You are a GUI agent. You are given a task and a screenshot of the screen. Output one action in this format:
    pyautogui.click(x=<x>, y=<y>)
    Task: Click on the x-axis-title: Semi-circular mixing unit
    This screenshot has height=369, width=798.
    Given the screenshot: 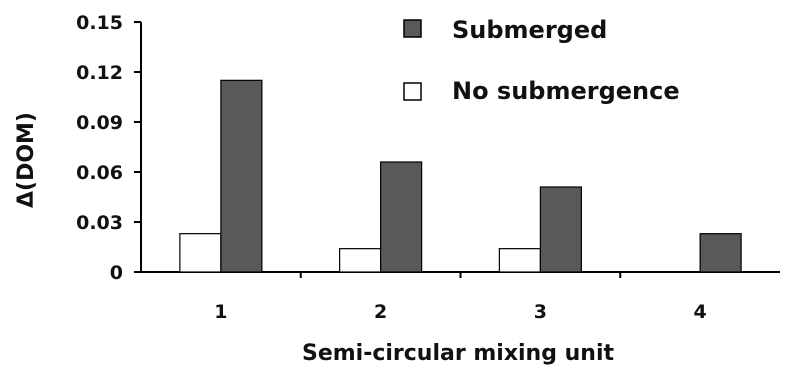 What is the action you would take?
    pyautogui.click(x=458, y=353)
    